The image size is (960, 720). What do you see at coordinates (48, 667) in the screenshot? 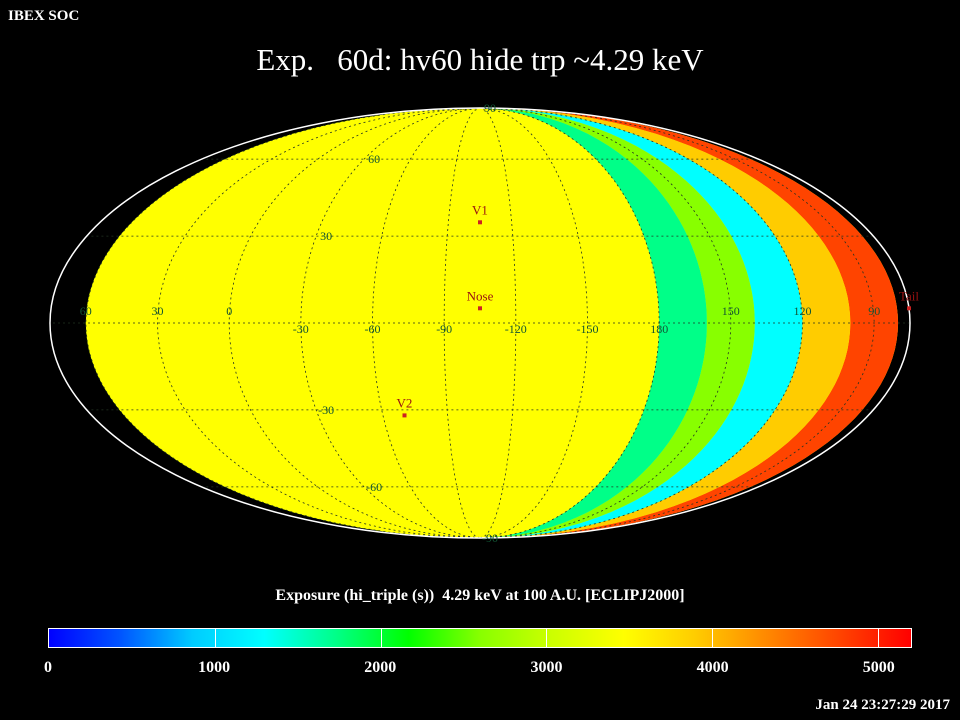
I see `colorbar-tick-label: 0` at bounding box center [48, 667].